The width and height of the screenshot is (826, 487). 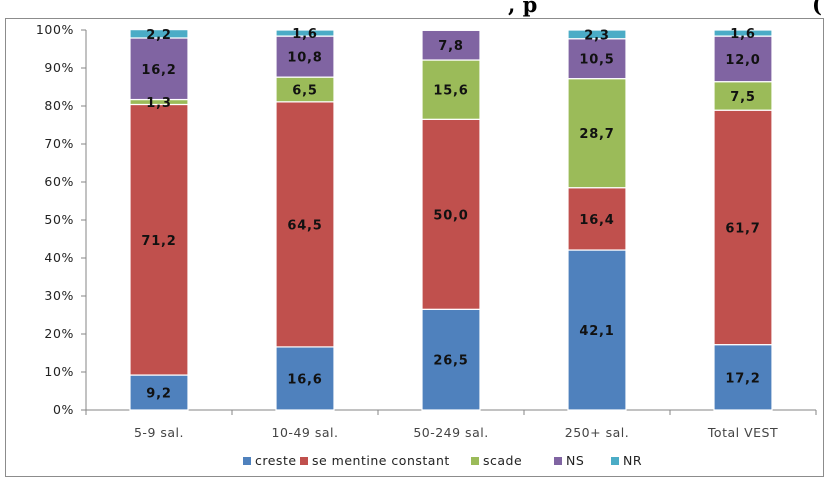 What do you see at coordinates (450, 91) in the screenshot?
I see `data-label: 15,6` at bounding box center [450, 91].